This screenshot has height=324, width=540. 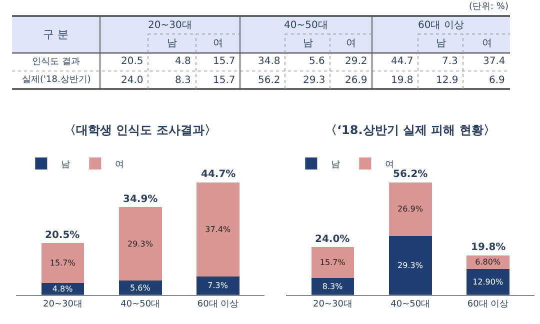 I want to click on data-label: 7.3%, so click(x=218, y=285).